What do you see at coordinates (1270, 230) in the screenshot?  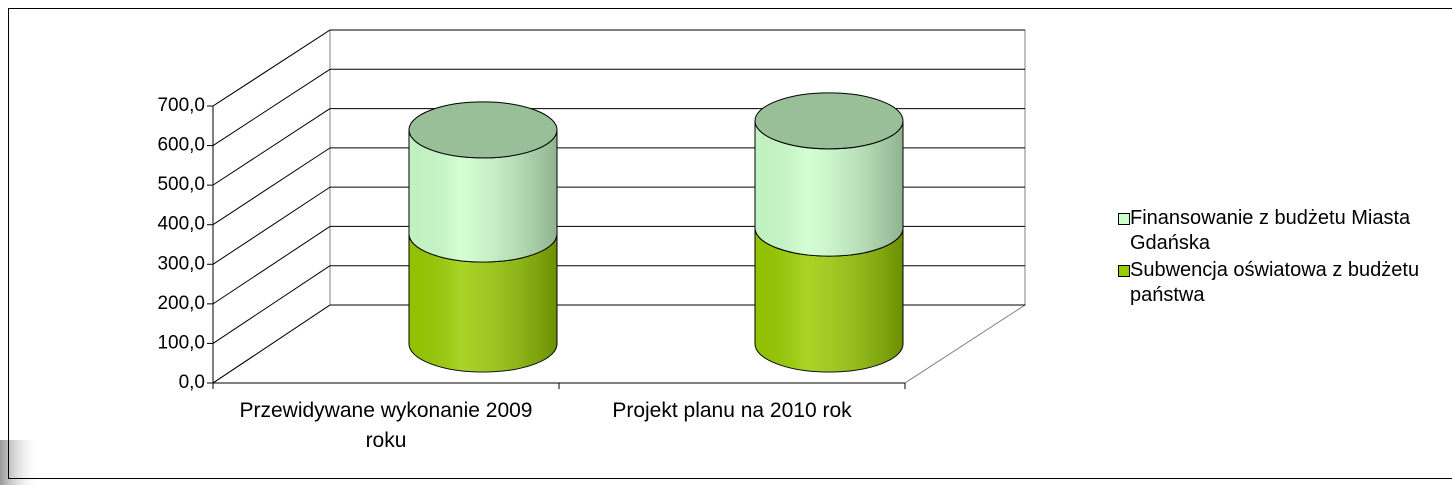 I see `legend-text: Finansowanie z budżetu Miasta Gdańska` at bounding box center [1270, 230].